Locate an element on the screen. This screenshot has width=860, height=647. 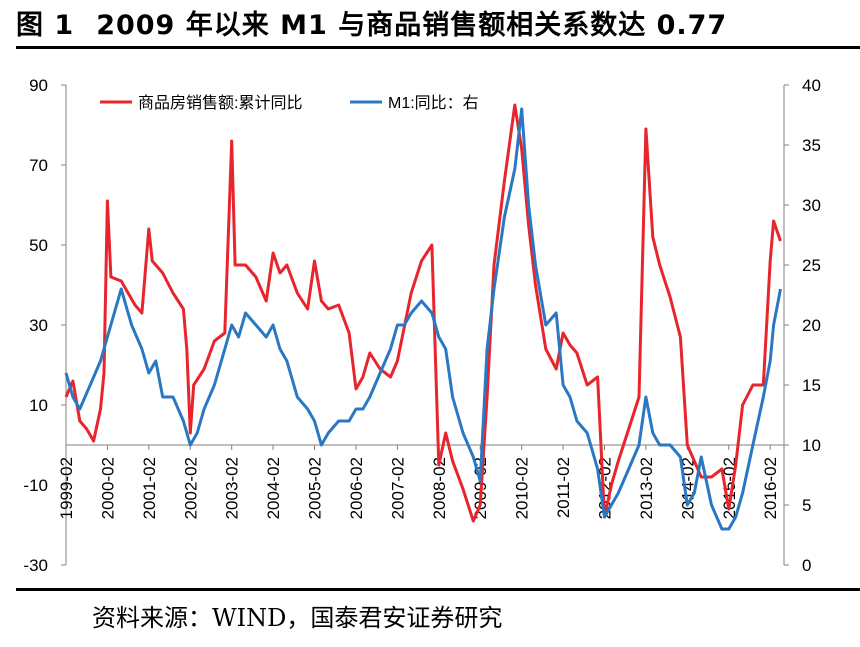
y-right-tick-label: 30 is located at coordinates (811, 205).